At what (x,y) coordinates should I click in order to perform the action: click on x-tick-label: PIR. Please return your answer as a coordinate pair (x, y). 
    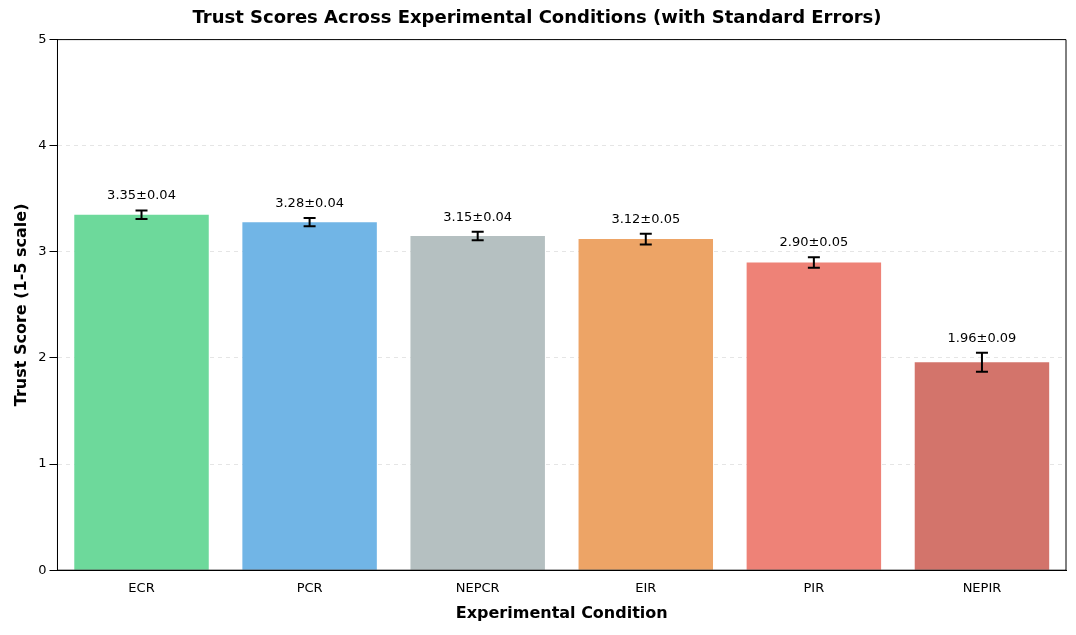
    Looking at the image, I should click on (814, 588).